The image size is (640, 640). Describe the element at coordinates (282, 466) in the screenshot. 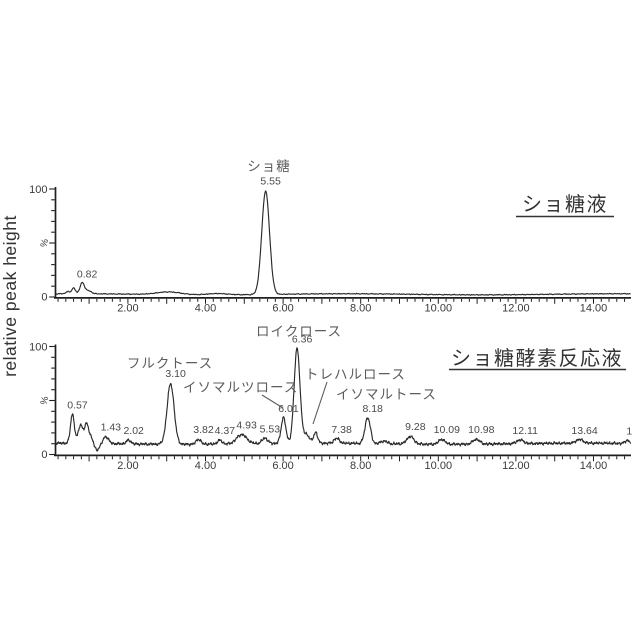

I see `bottom-x-tick-label: 6.00` at that location.